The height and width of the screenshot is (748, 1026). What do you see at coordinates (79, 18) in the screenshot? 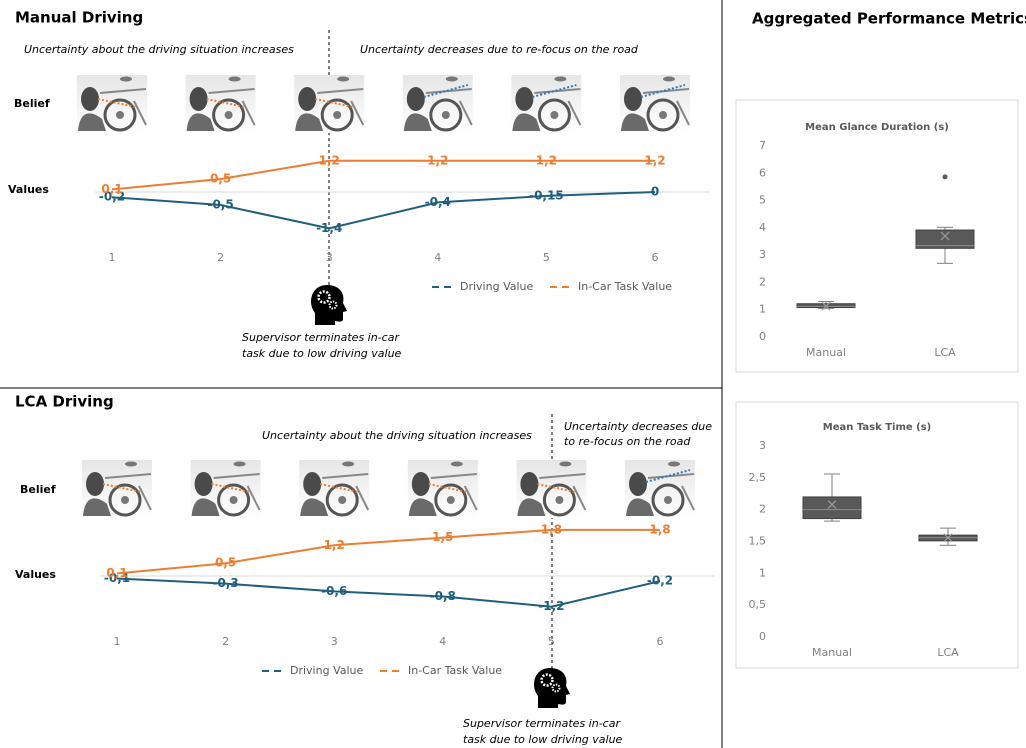
I see `chart-title: Manual Driving` at bounding box center [79, 18].